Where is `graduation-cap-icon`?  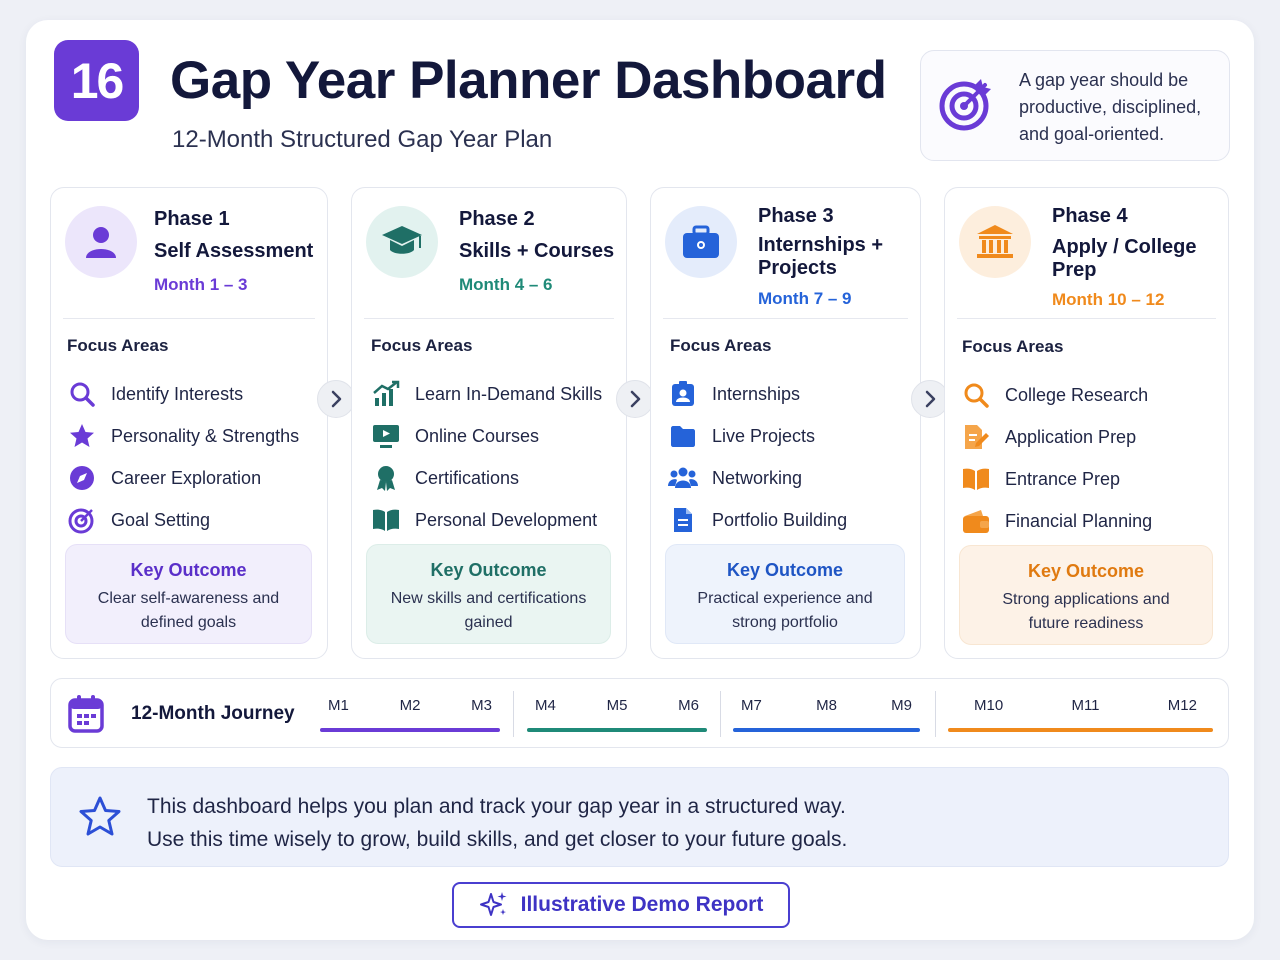
graduation-cap-icon is located at coordinates (402, 240).